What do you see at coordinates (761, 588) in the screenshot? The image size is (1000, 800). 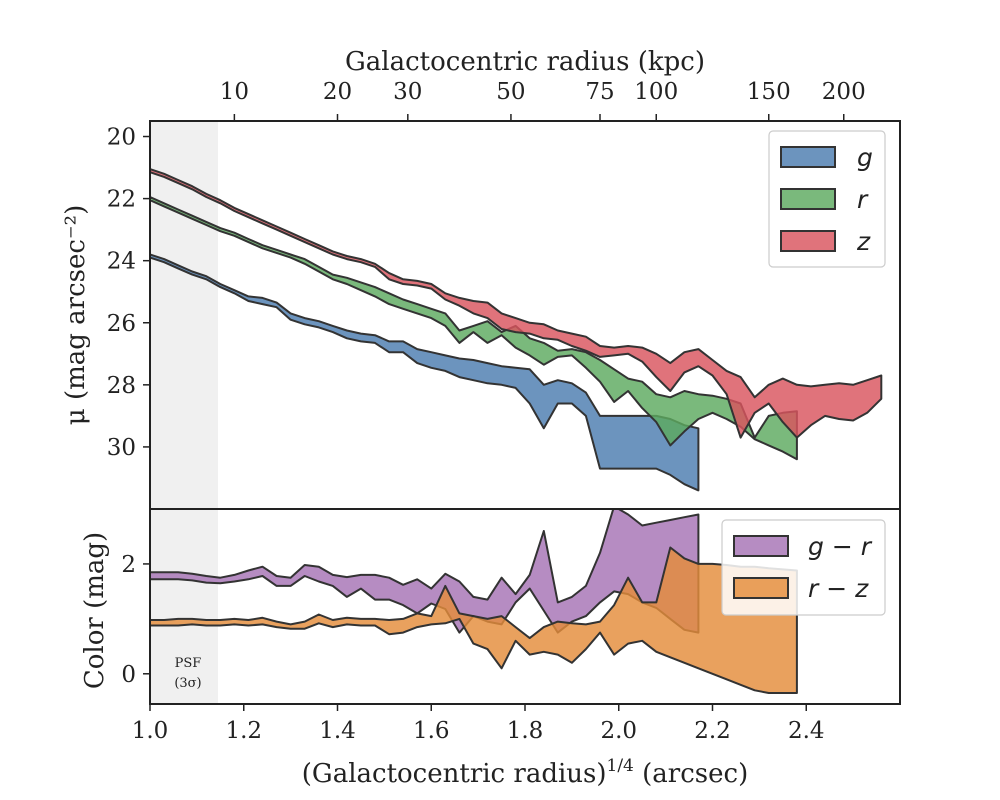 I see `legend-swatch-r-z` at bounding box center [761, 588].